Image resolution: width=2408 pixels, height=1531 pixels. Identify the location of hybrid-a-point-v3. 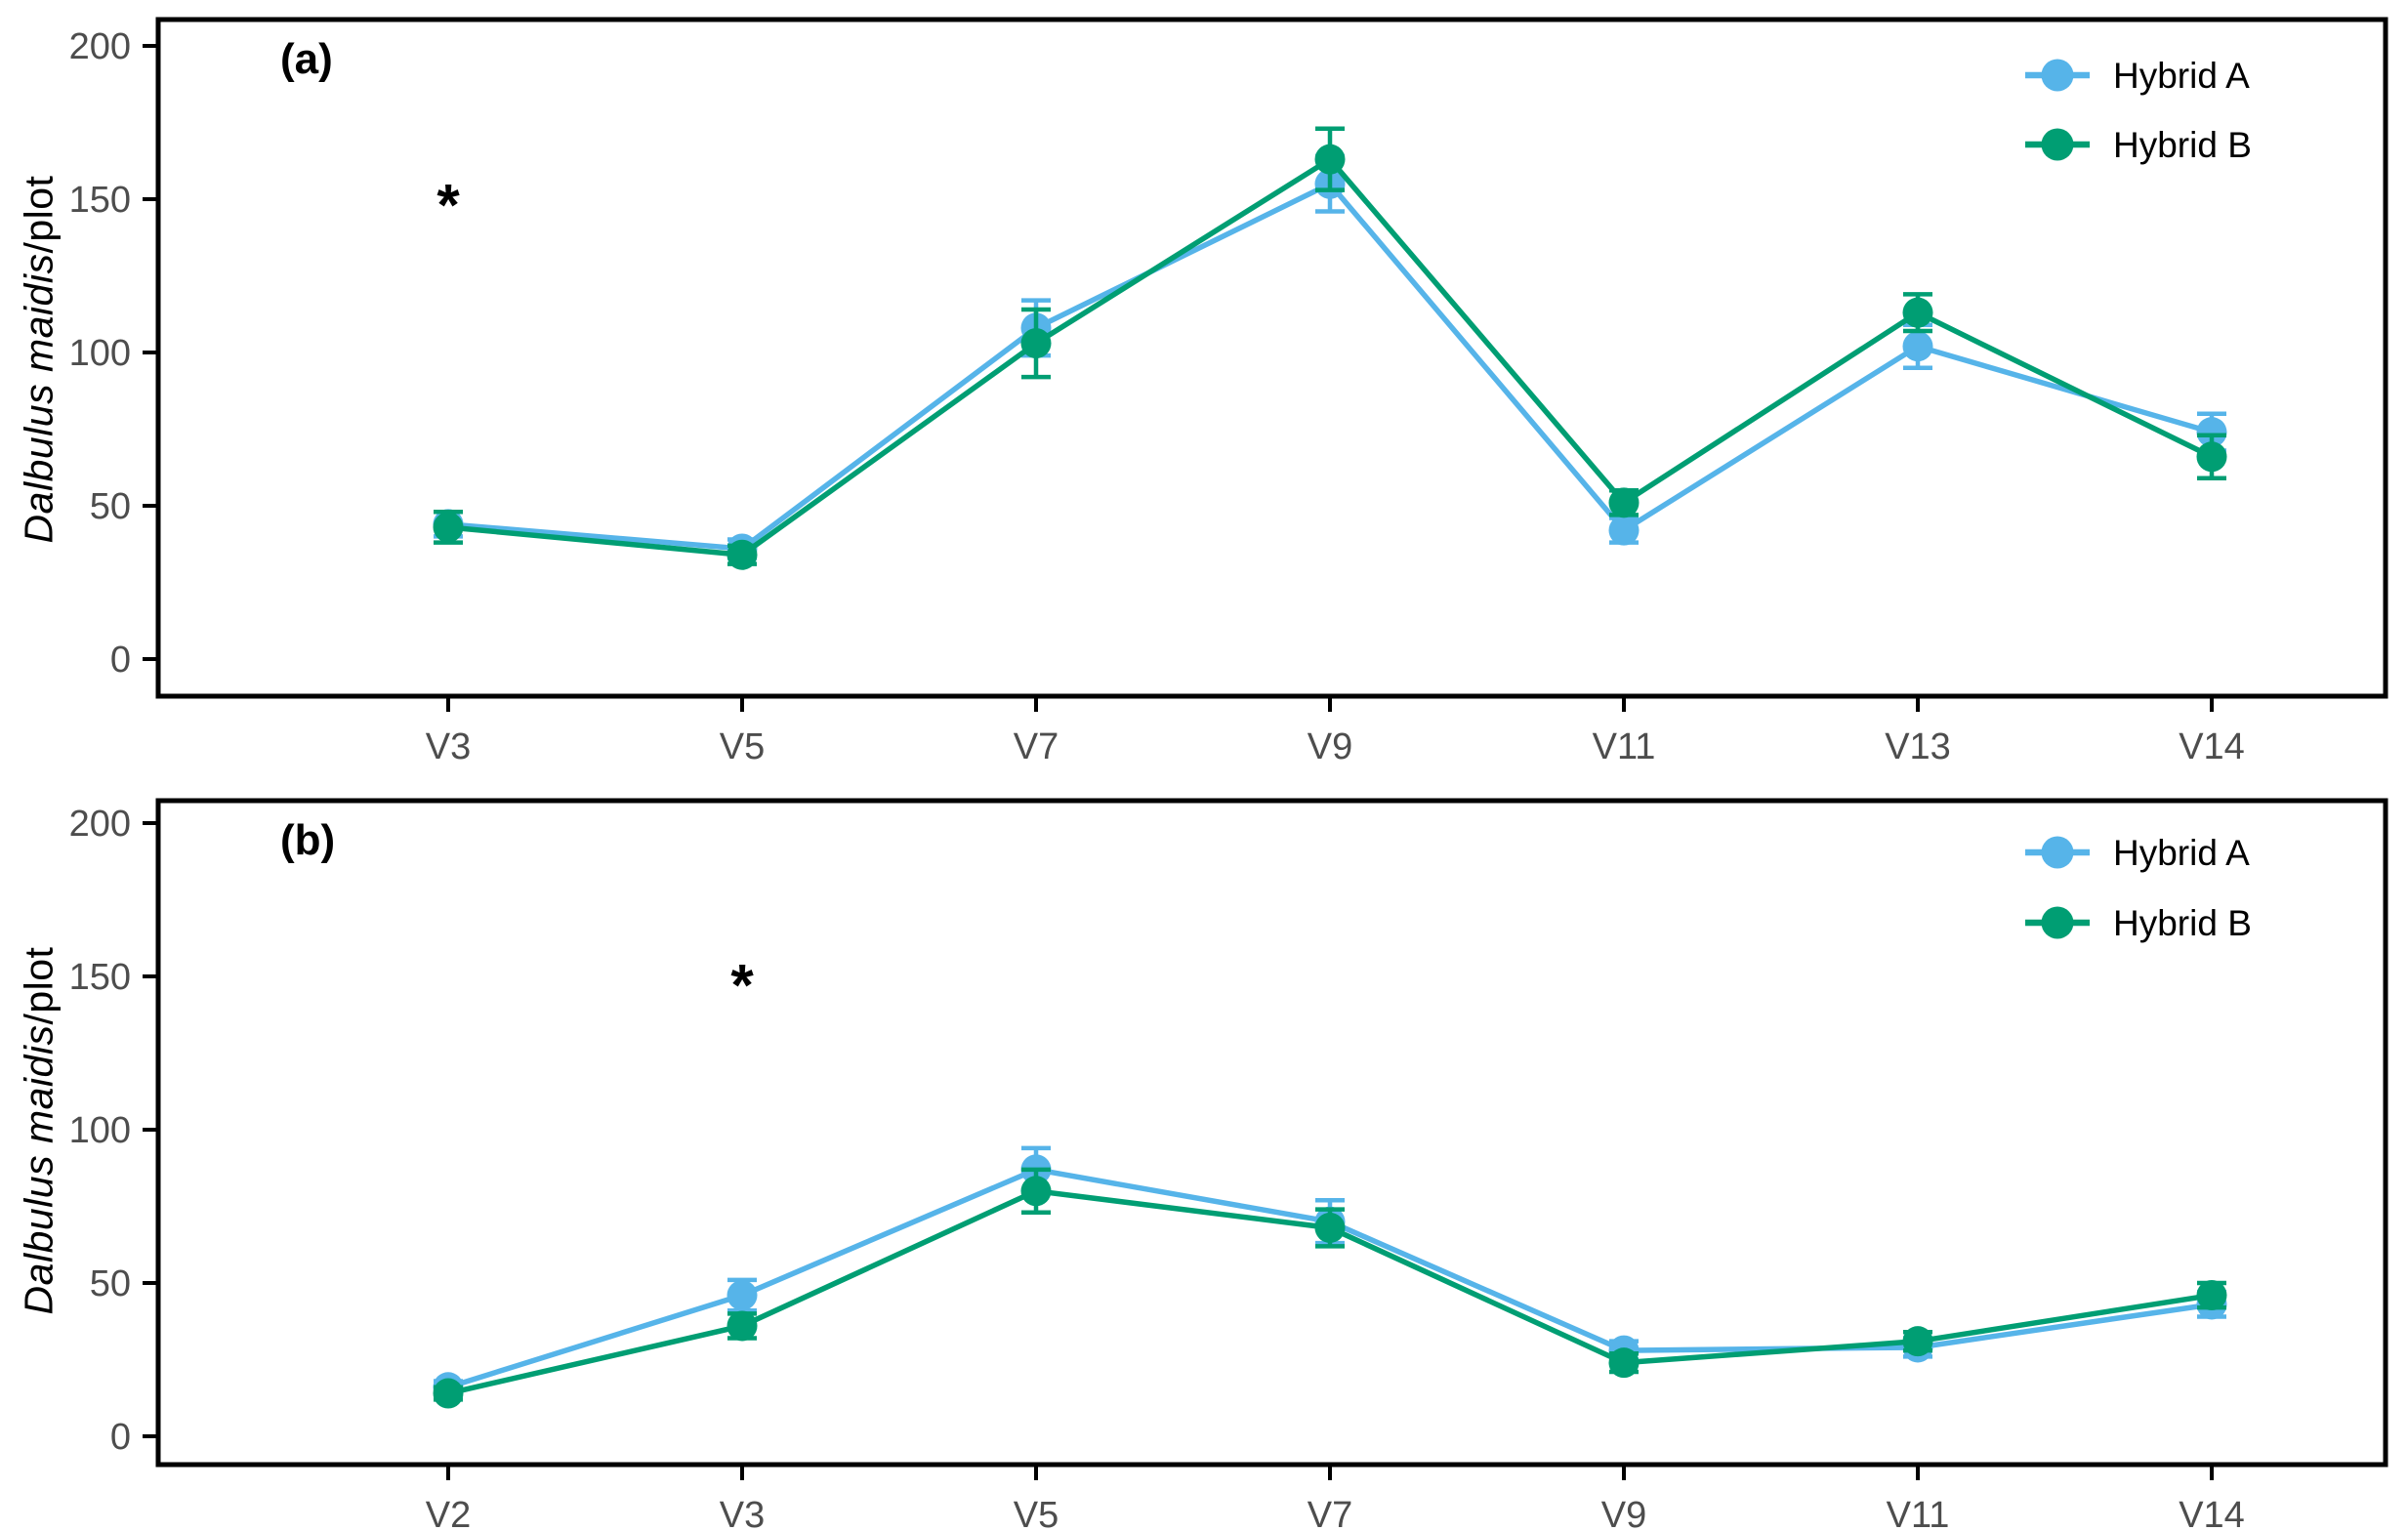
(742, 1295).